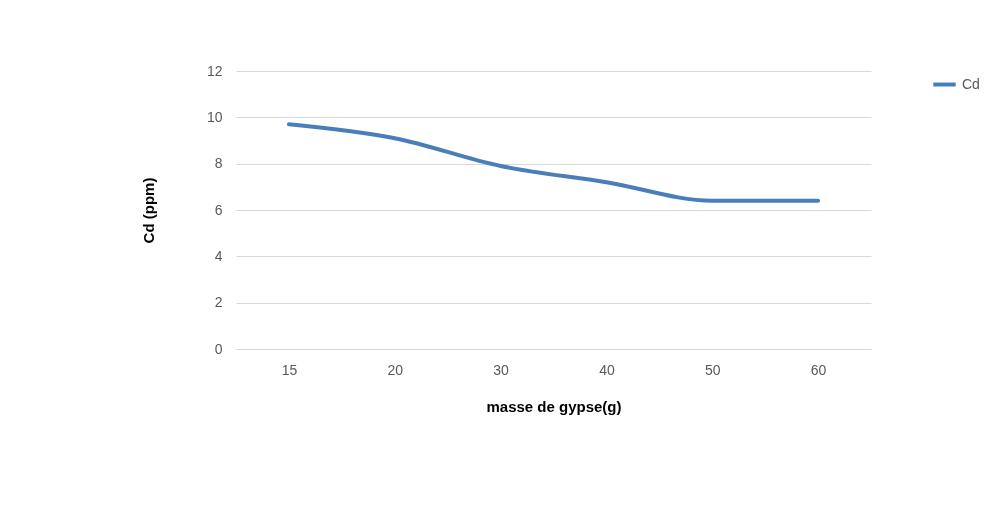 The height and width of the screenshot is (532, 1003). I want to click on legend-label: Cd, so click(971, 83).